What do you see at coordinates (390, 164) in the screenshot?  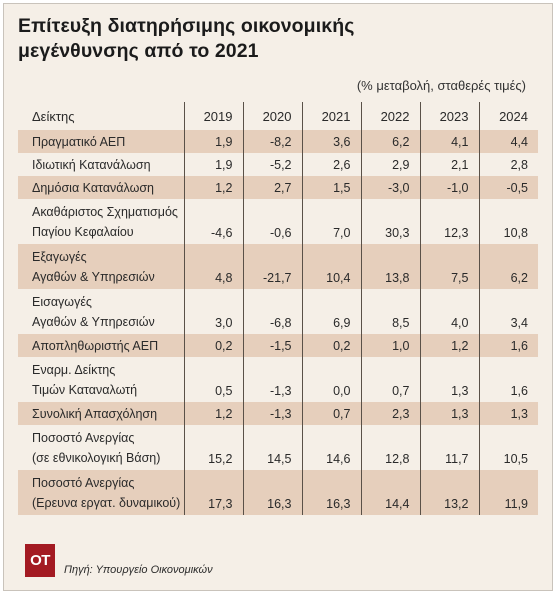 I see `value-cell: 2,9` at bounding box center [390, 164].